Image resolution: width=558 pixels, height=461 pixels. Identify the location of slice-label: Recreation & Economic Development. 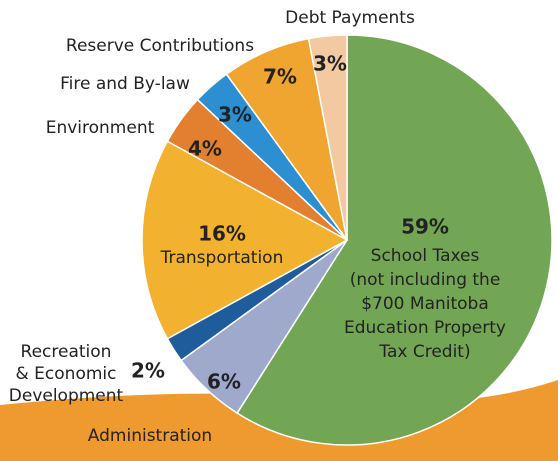
(66, 374).